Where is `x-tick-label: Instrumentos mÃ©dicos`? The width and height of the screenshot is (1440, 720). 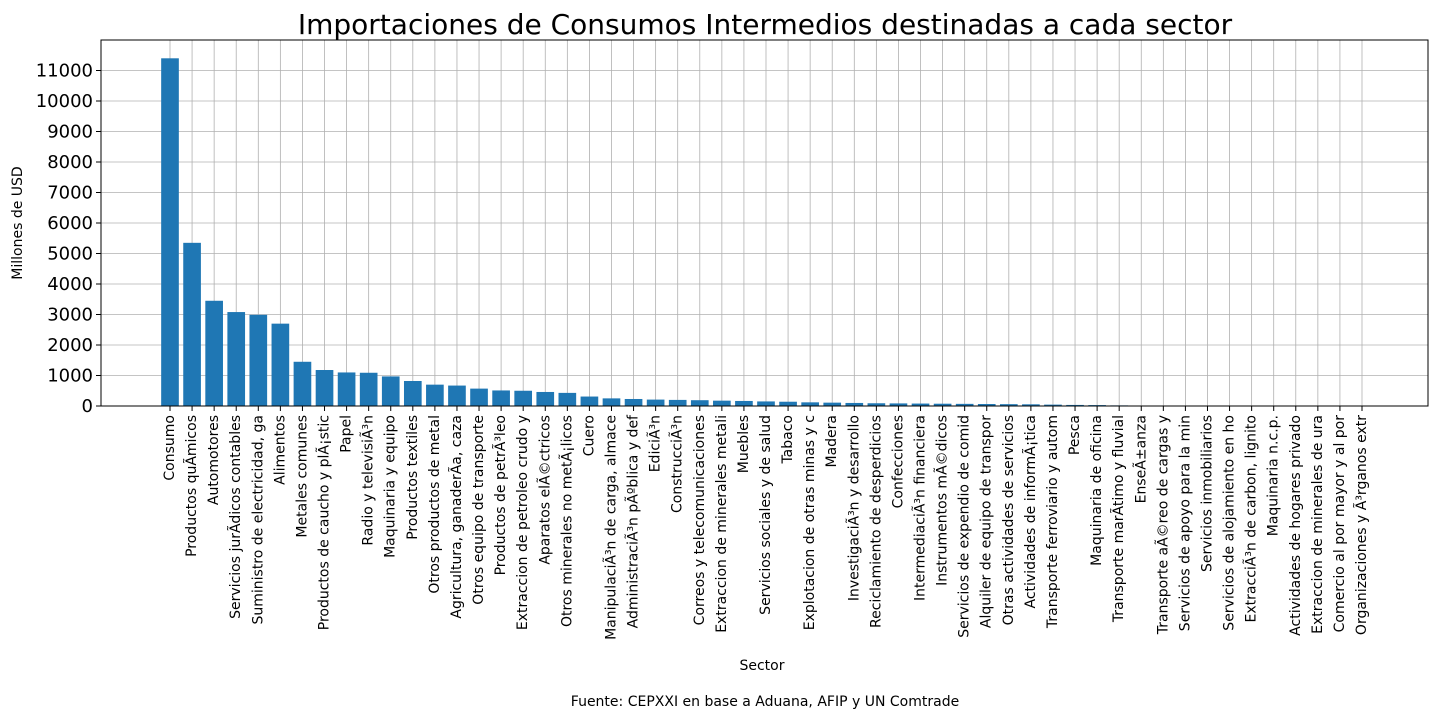 x-tick-label: Instrumentos mÃ©dicos is located at coordinates (942, 500).